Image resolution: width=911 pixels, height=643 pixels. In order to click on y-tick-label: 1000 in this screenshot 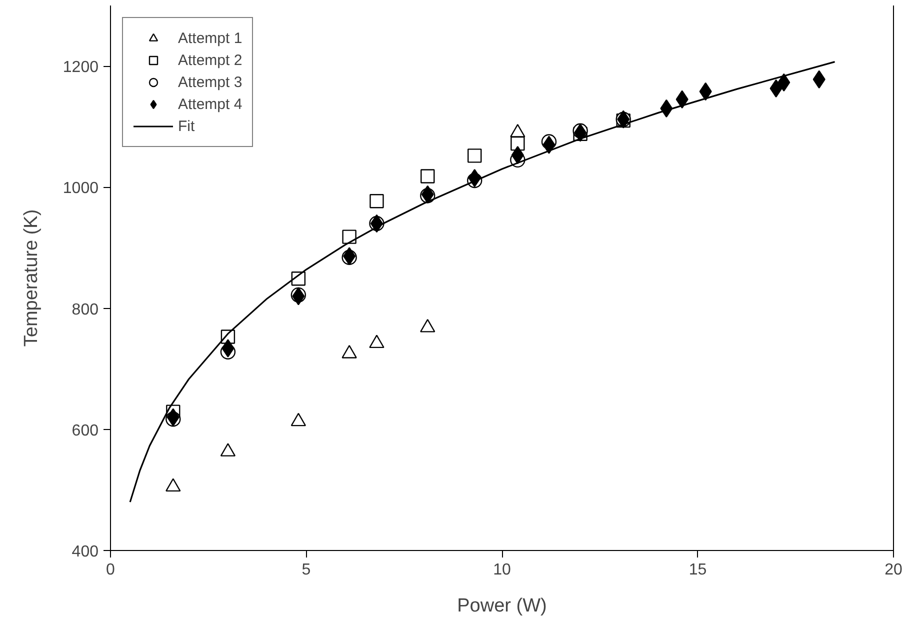, I will do `click(80, 189)`.